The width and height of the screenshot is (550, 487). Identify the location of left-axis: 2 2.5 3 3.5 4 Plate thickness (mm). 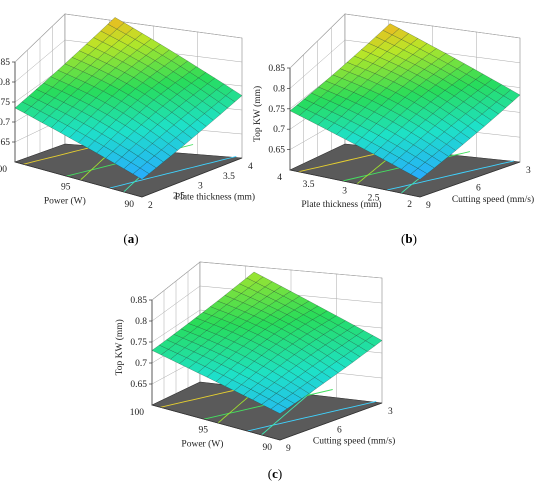
(349, 189).